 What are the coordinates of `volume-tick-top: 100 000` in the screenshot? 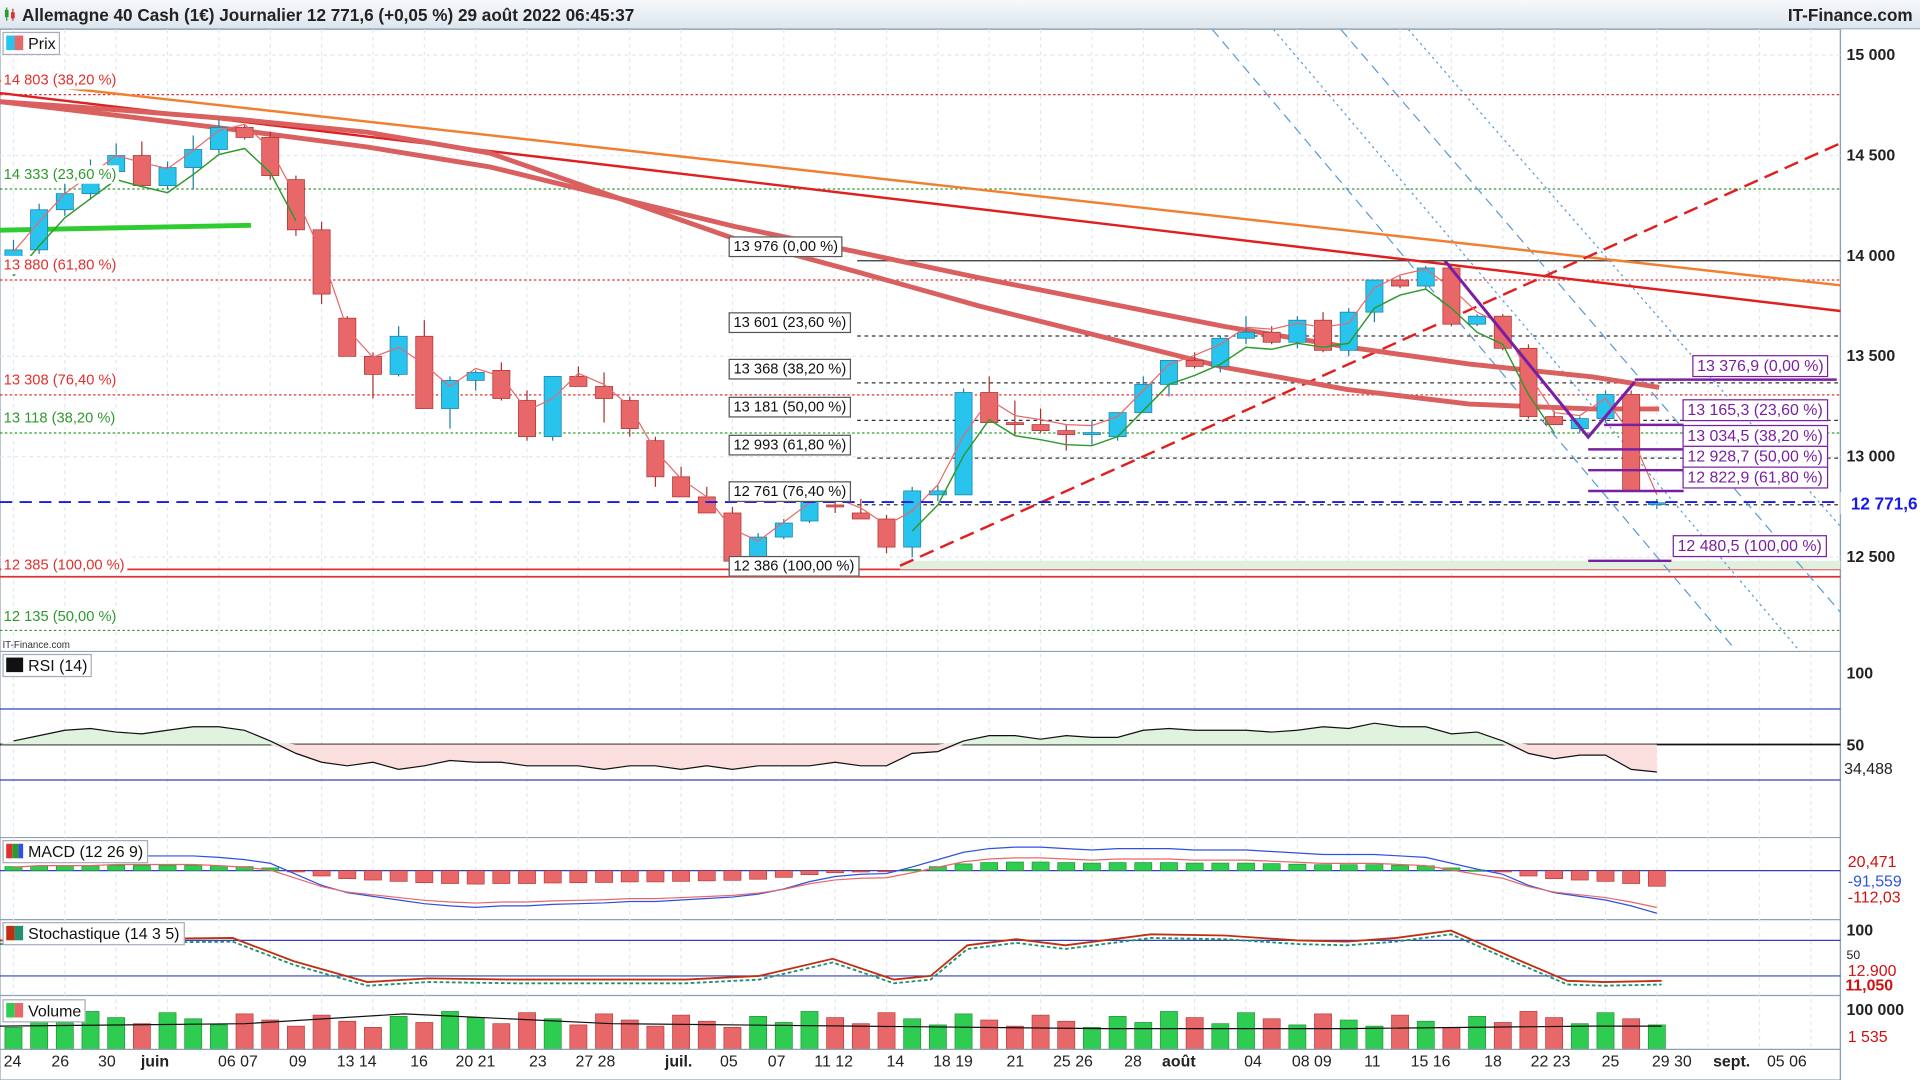 It's located at (1875, 1009).